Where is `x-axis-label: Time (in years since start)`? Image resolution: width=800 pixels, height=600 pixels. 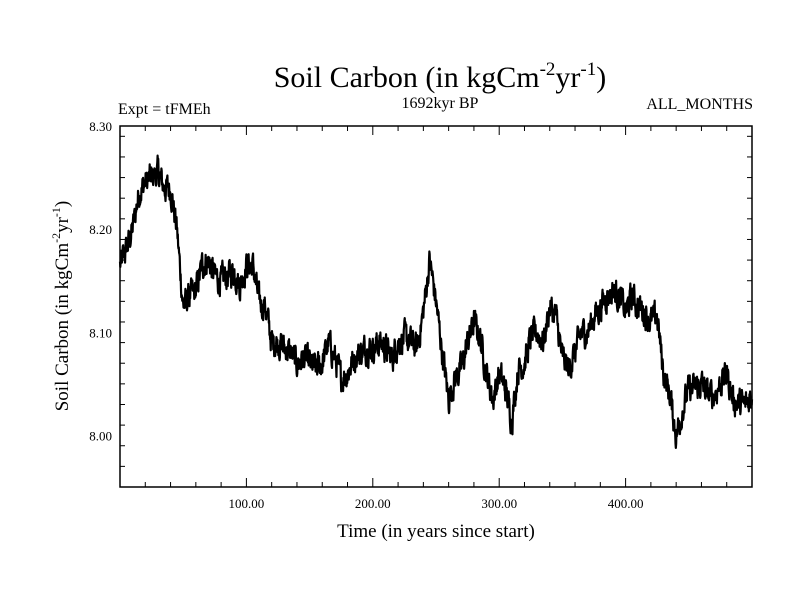
x-axis-label: Time (in years since start) is located at coordinates (436, 531).